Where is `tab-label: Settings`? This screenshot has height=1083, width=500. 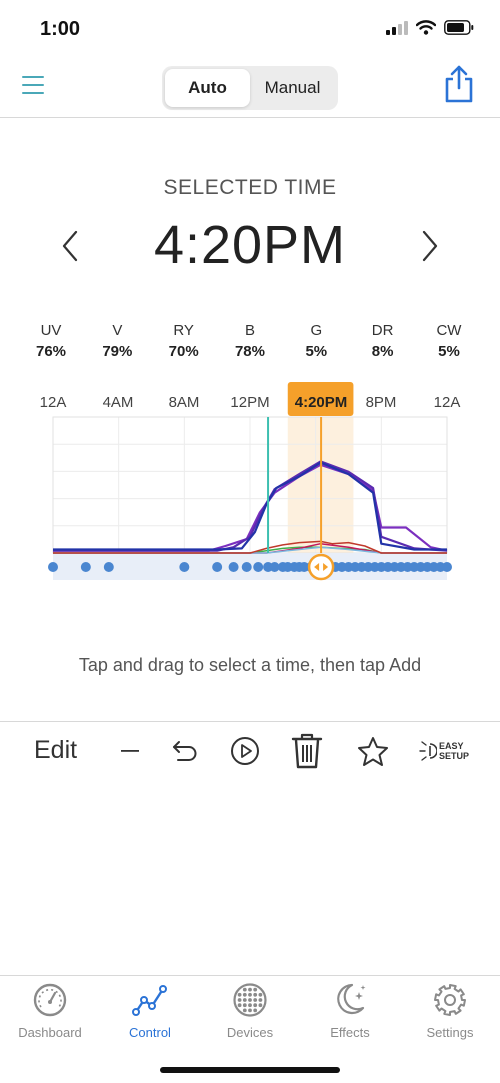
tab-label: Settings is located at coordinates (450, 1032).